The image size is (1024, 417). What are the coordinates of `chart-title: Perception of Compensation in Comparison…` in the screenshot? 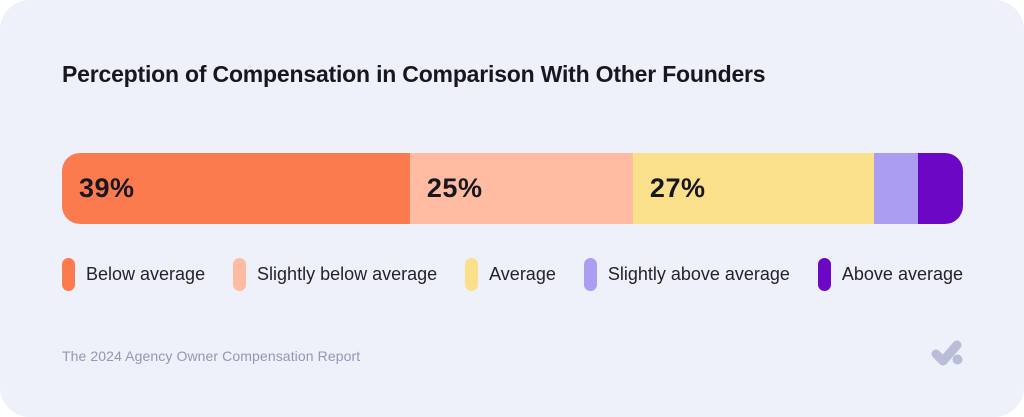 It's located at (414, 74).